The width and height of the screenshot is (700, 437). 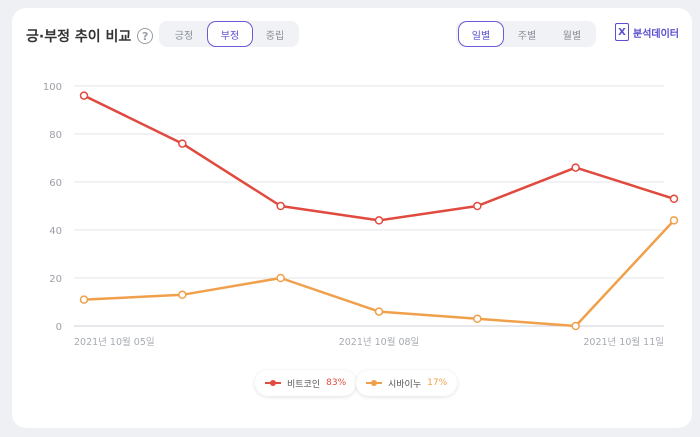 What do you see at coordinates (55, 279) in the screenshot?
I see `y-tick-label: 20` at bounding box center [55, 279].